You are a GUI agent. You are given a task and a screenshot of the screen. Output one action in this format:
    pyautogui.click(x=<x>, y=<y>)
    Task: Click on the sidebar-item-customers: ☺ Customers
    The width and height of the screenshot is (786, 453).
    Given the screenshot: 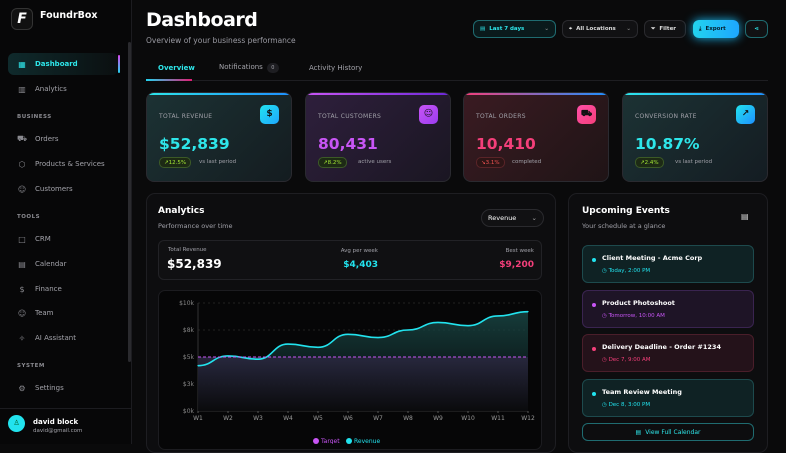 What is the action you would take?
    pyautogui.click(x=63, y=189)
    